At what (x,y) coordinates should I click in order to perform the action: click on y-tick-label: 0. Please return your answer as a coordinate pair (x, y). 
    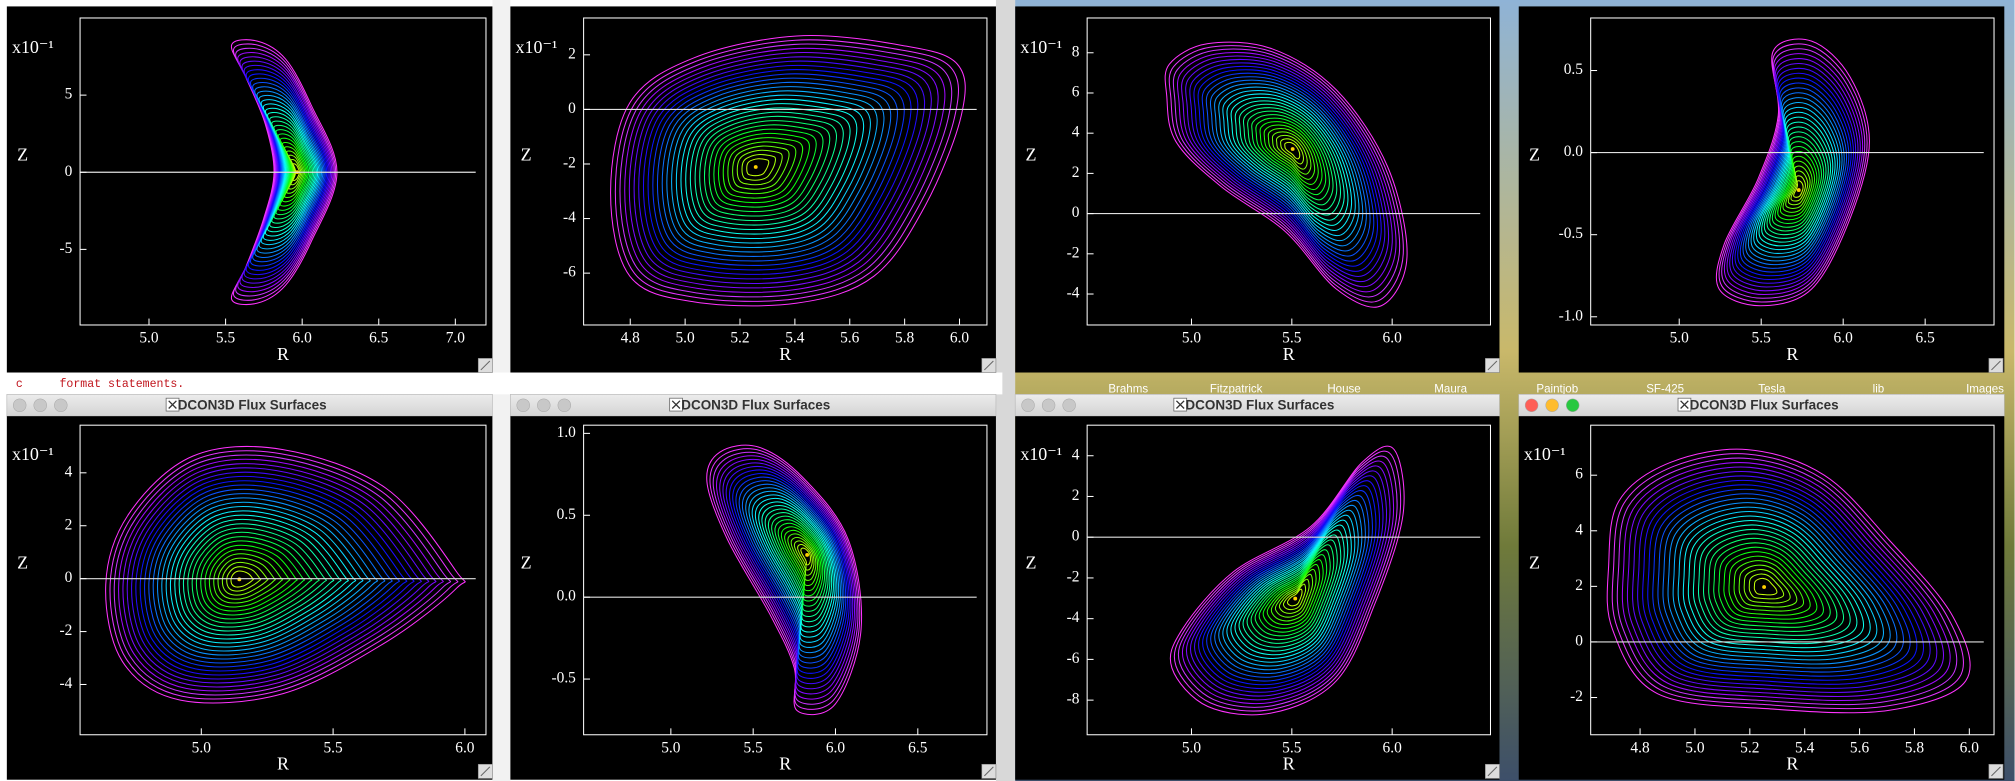
    Looking at the image, I should click on (1076, 536).